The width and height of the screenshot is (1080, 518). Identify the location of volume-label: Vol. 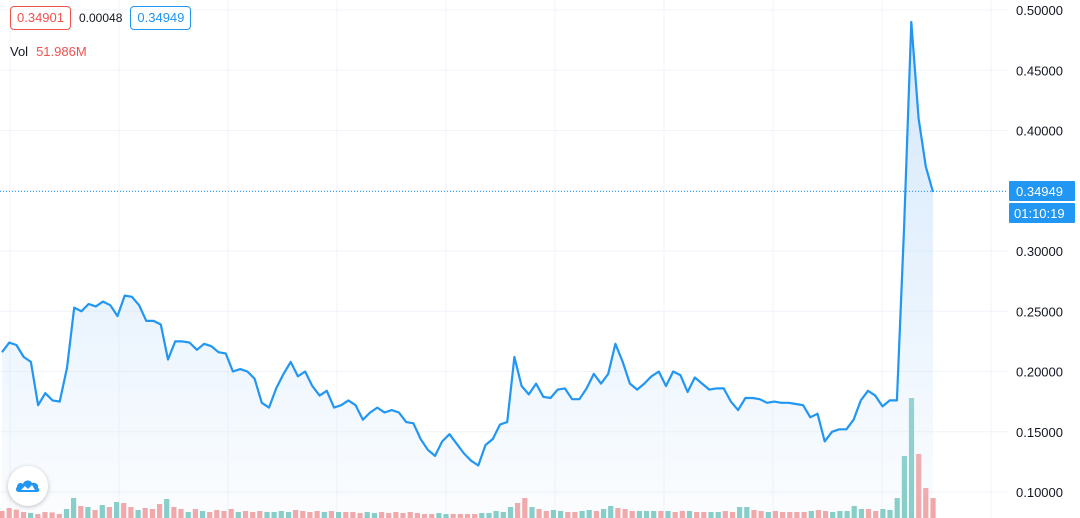
(19, 51).